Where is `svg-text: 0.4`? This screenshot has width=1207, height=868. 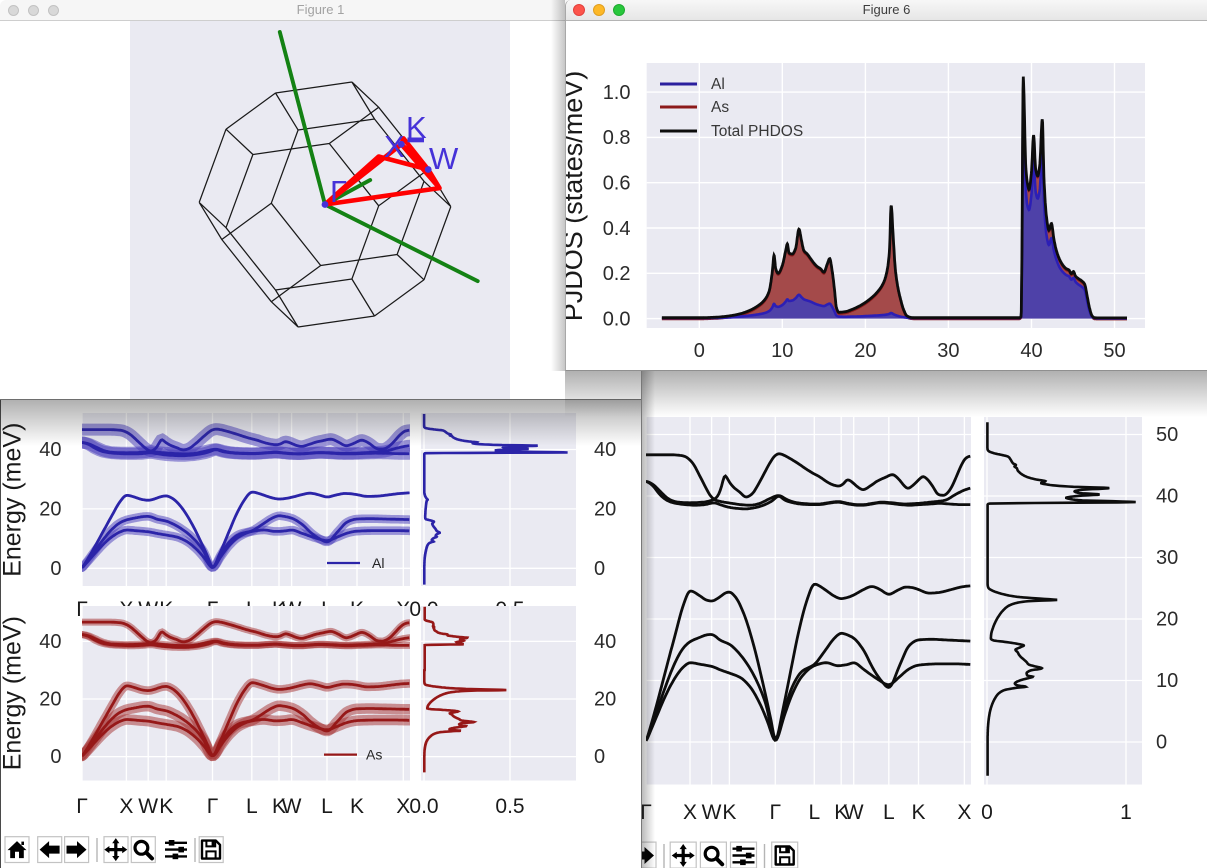
svg-text: 0.4 is located at coordinates (617, 229).